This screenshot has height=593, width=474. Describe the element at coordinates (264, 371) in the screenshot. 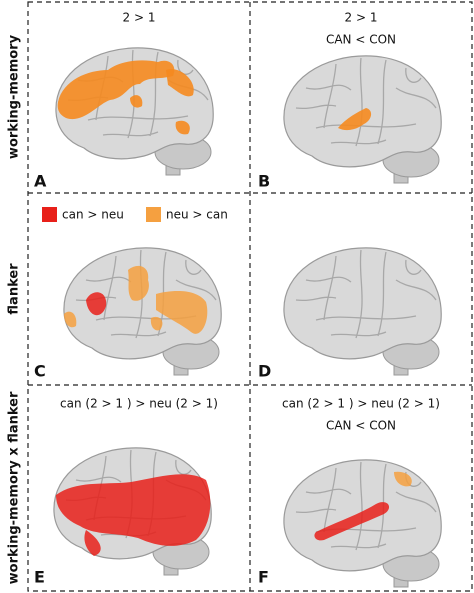

I see `panel-letter: D` at that location.